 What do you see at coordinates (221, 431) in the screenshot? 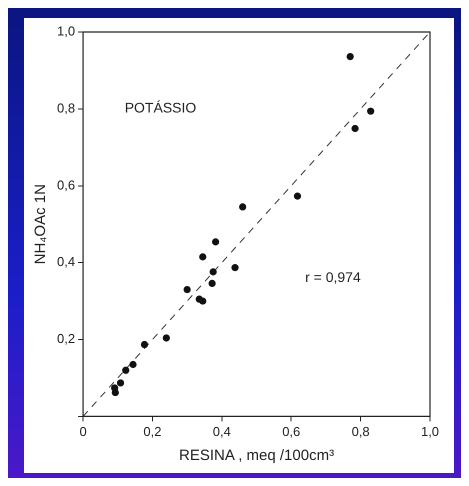
I see `x-tick-label: 0,4` at bounding box center [221, 431].